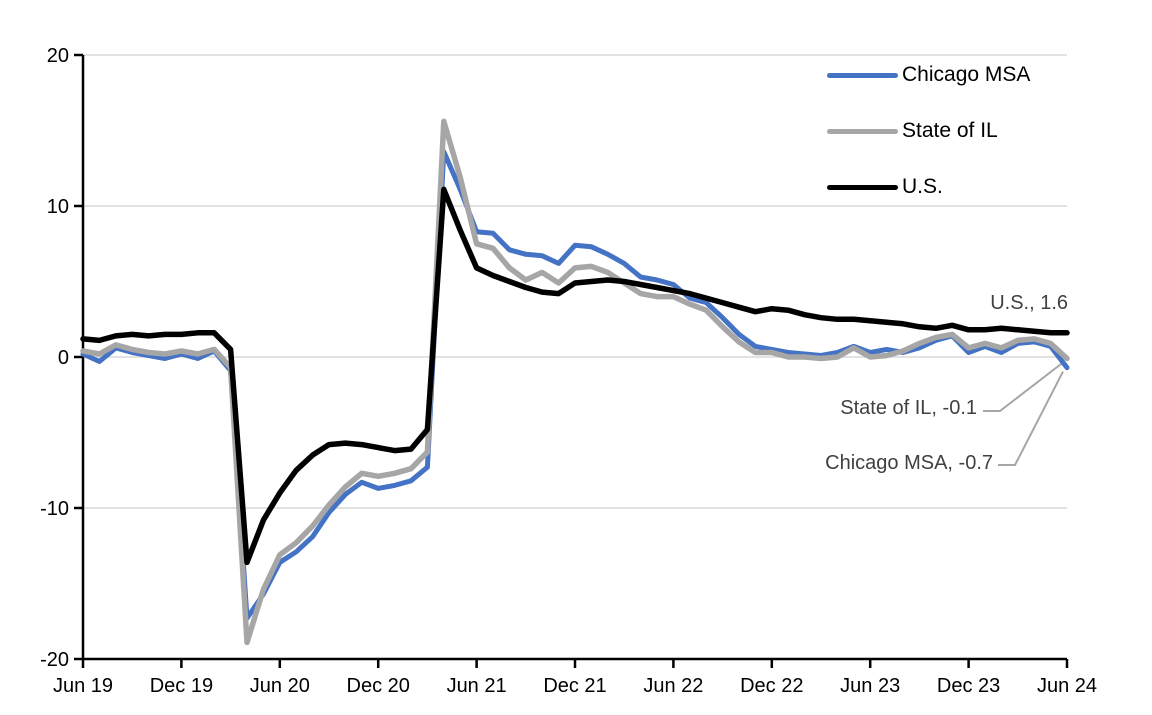 The height and width of the screenshot is (715, 1152). What do you see at coordinates (63, 358) in the screenshot?
I see `y-tick-label: 0` at bounding box center [63, 358].